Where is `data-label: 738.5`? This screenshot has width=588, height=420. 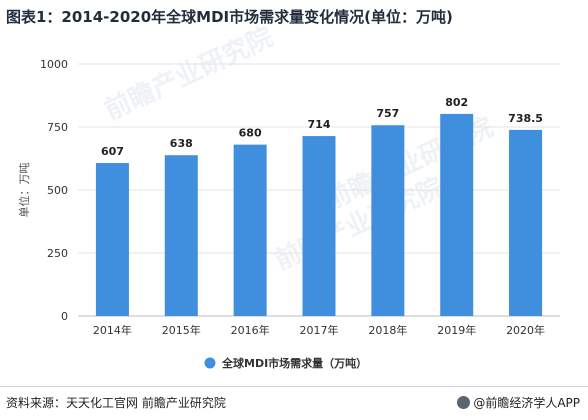
data-label: 738.5 is located at coordinates (525, 118).